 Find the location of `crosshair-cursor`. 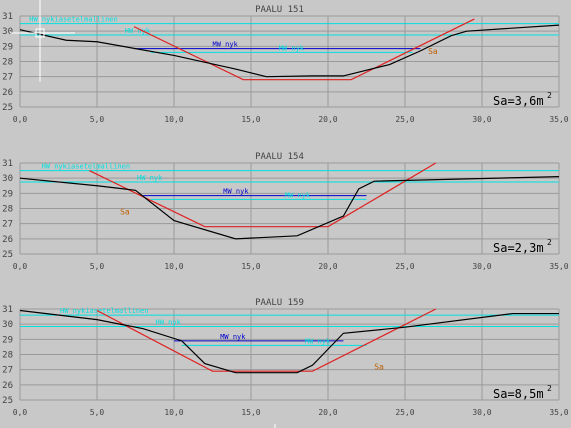

crosshair-cursor is located at coordinates (42, 41).